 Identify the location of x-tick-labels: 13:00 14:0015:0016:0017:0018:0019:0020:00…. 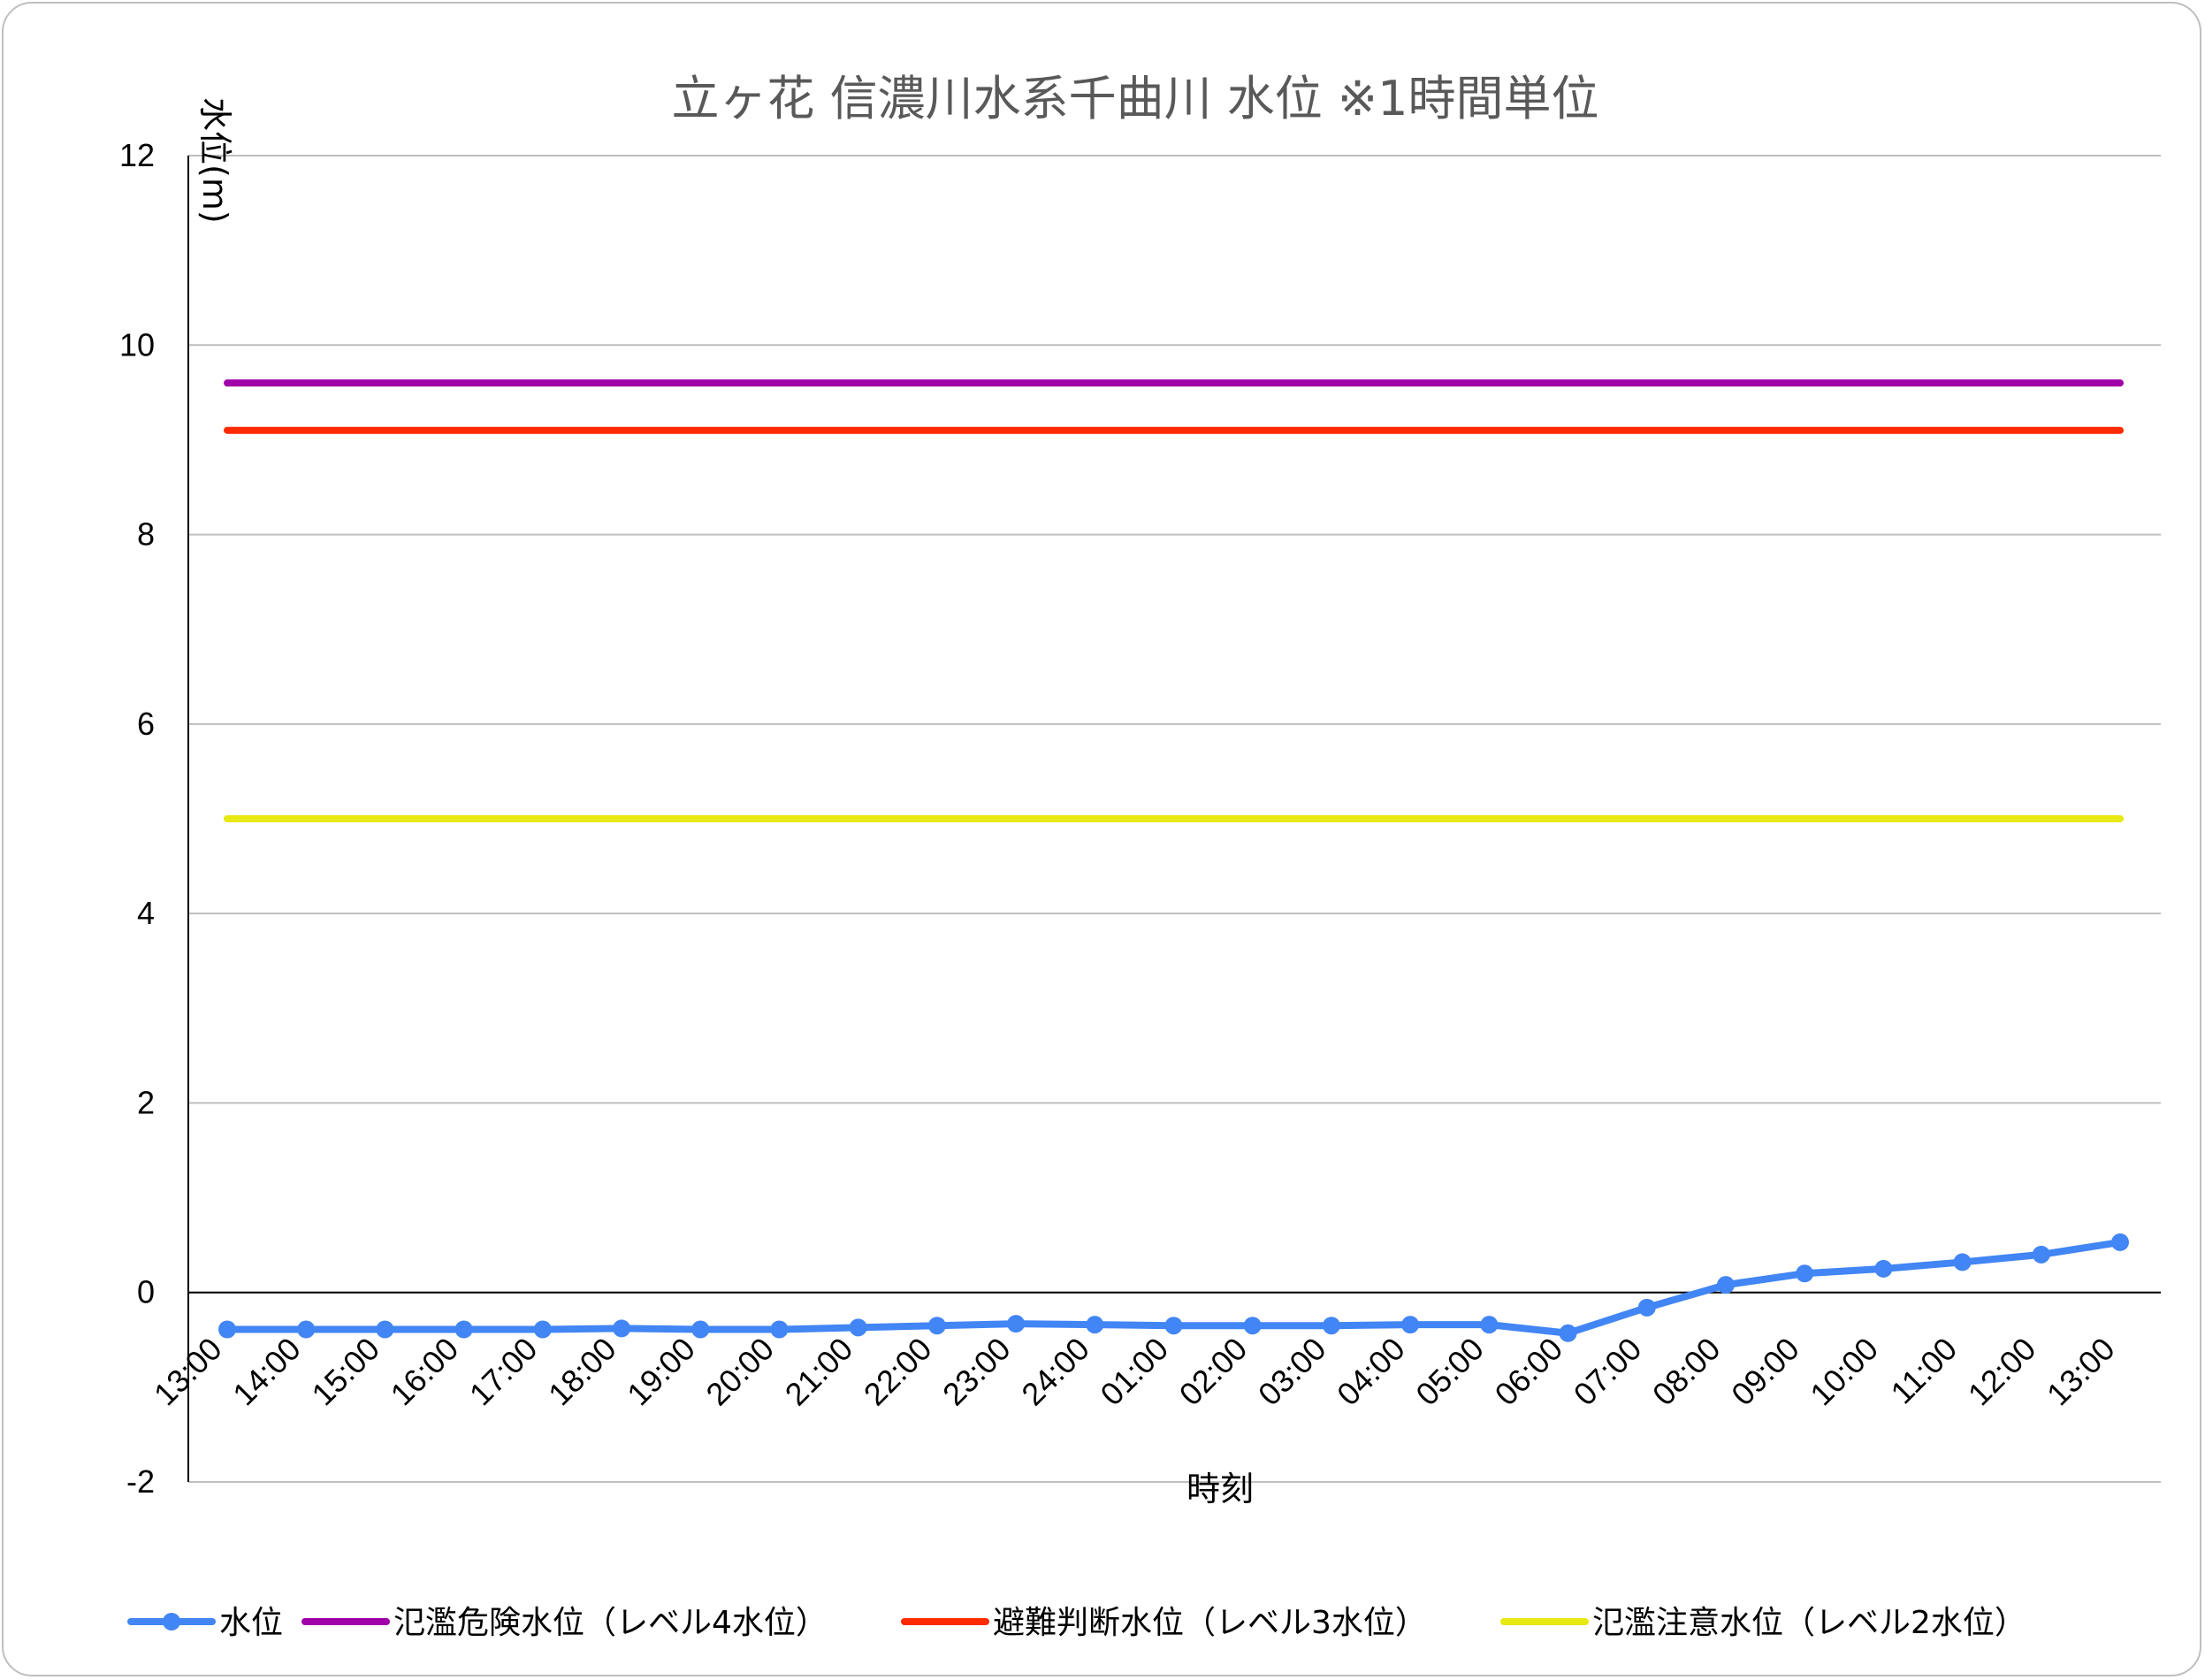
(1134, 1372).